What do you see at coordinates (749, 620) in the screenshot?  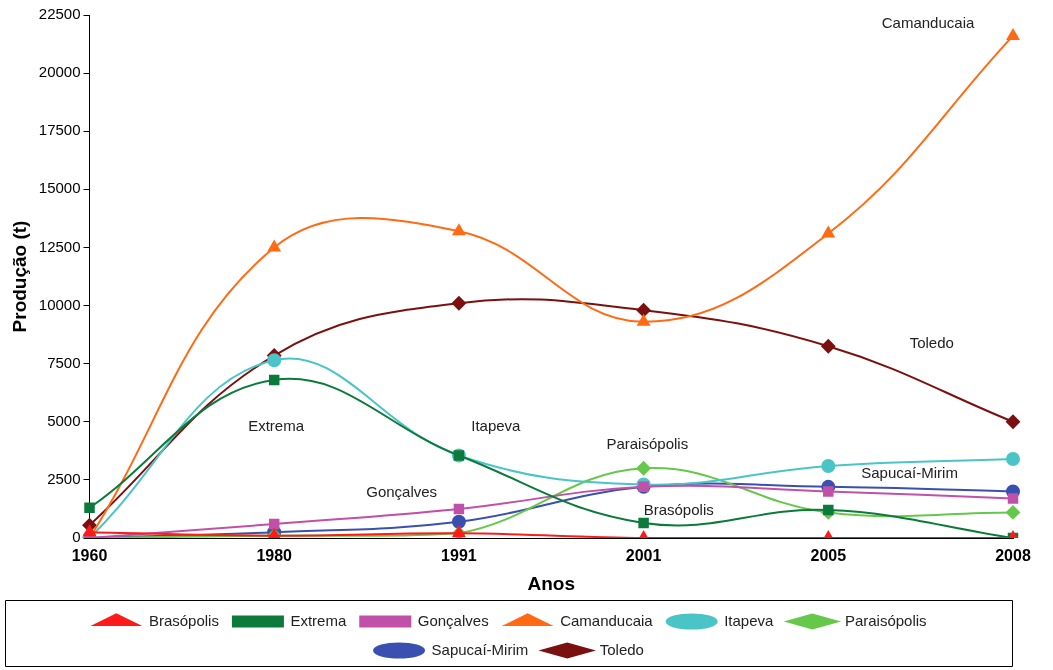 I see `legend-label: Itapeva` at bounding box center [749, 620].